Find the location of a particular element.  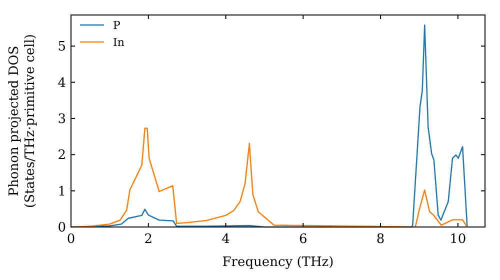

legend-label: In is located at coordinates (118, 42).